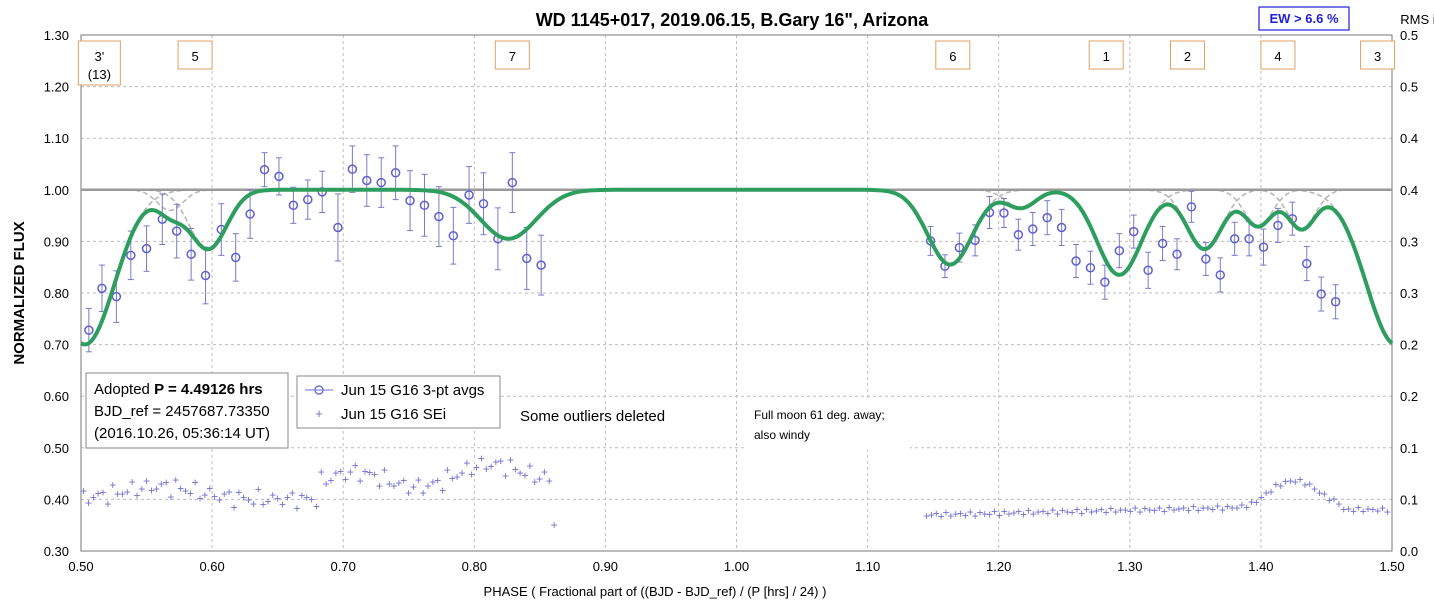 The width and height of the screenshot is (1434, 604). What do you see at coordinates (56, 499) in the screenshot?
I see `y-tick-label: 0.40` at bounding box center [56, 499].